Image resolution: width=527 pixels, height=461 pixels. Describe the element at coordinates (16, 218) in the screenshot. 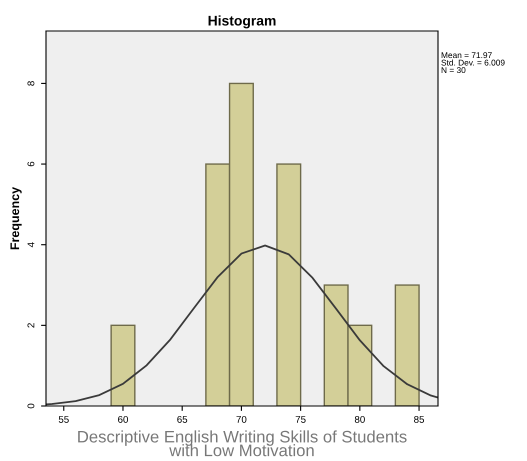

I see `y-axis-title: Frequency` at that location.